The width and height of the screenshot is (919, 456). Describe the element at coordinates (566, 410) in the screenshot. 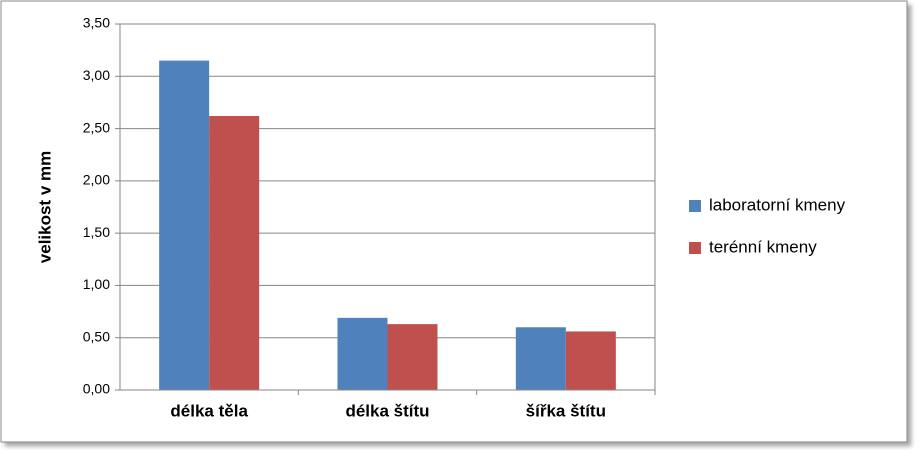

I see `x-tick-label: šířka štítu` at that location.